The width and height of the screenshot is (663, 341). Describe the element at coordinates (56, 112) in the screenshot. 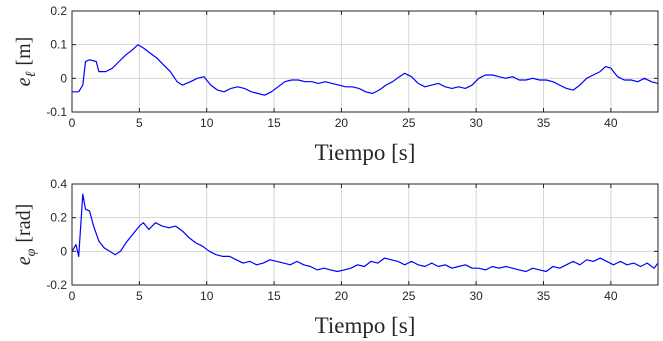

I see `y-tick-label: -0.1` at that location.